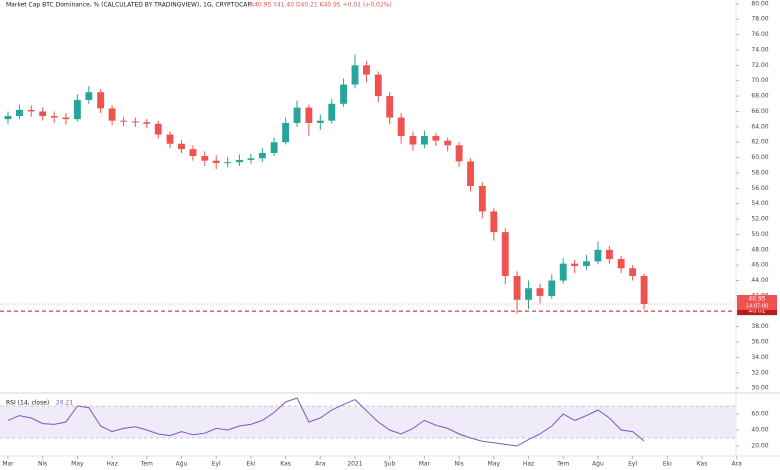 The image size is (780, 470). What do you see at coordinates (759, 326) in the screenshot?
I see `y-tick-label: 38.00` at bounding box center [759, 326].